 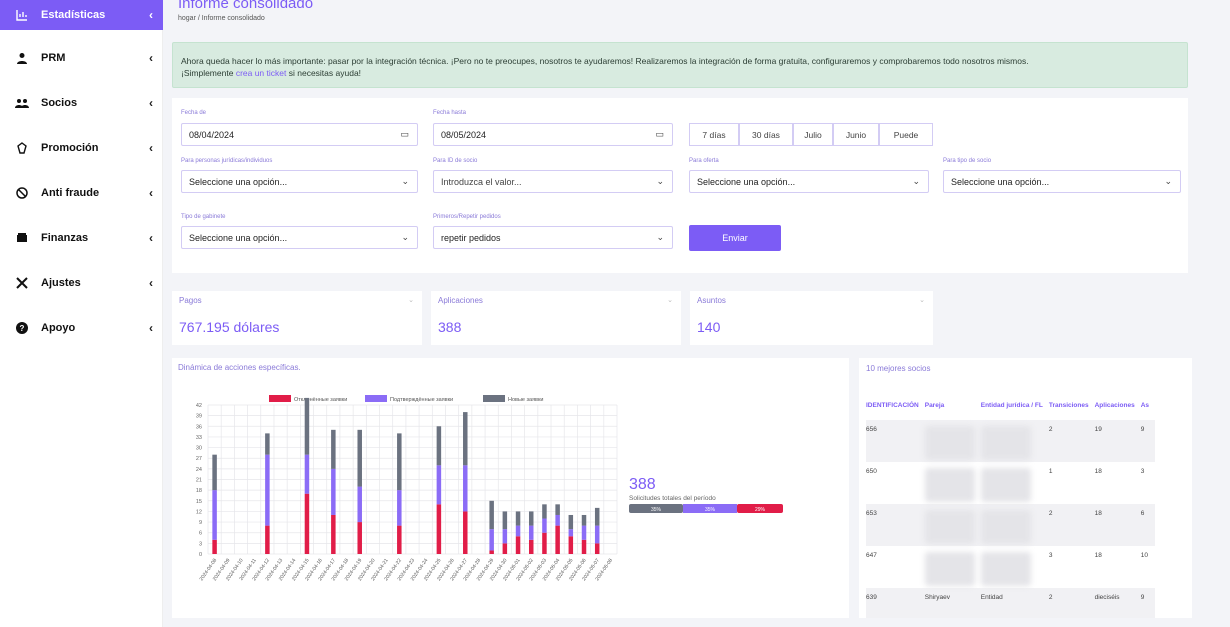 I want to click on person-type-select: Seleccione una opción... ⌄, so click(x=299, y=181).